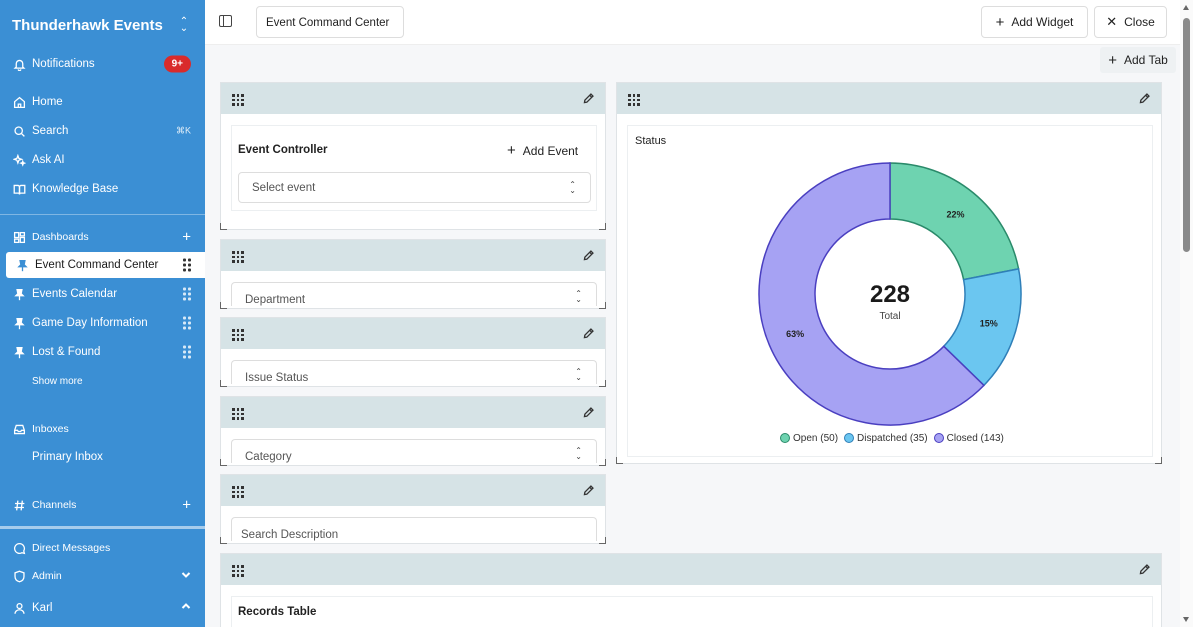 This screenshot has width=1193, height=627. I want to click on sidebar-item-ask-ai: Ask AI, so click(102, 160).